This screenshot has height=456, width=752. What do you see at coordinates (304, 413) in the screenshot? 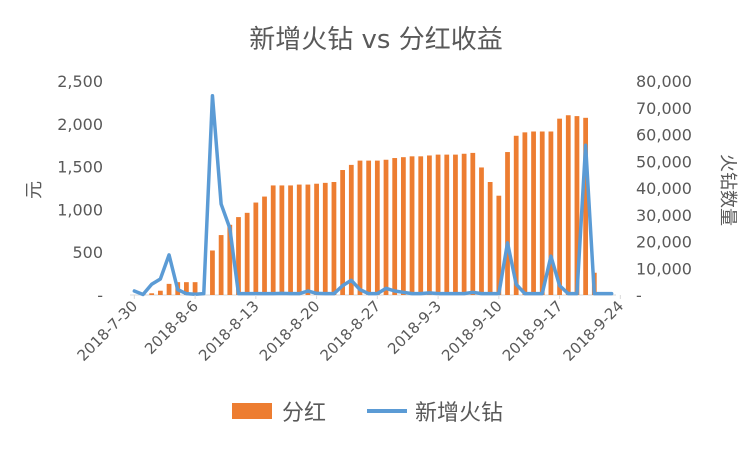
I see `legend-label-bar: 分红` at bounding box center [304, 413].